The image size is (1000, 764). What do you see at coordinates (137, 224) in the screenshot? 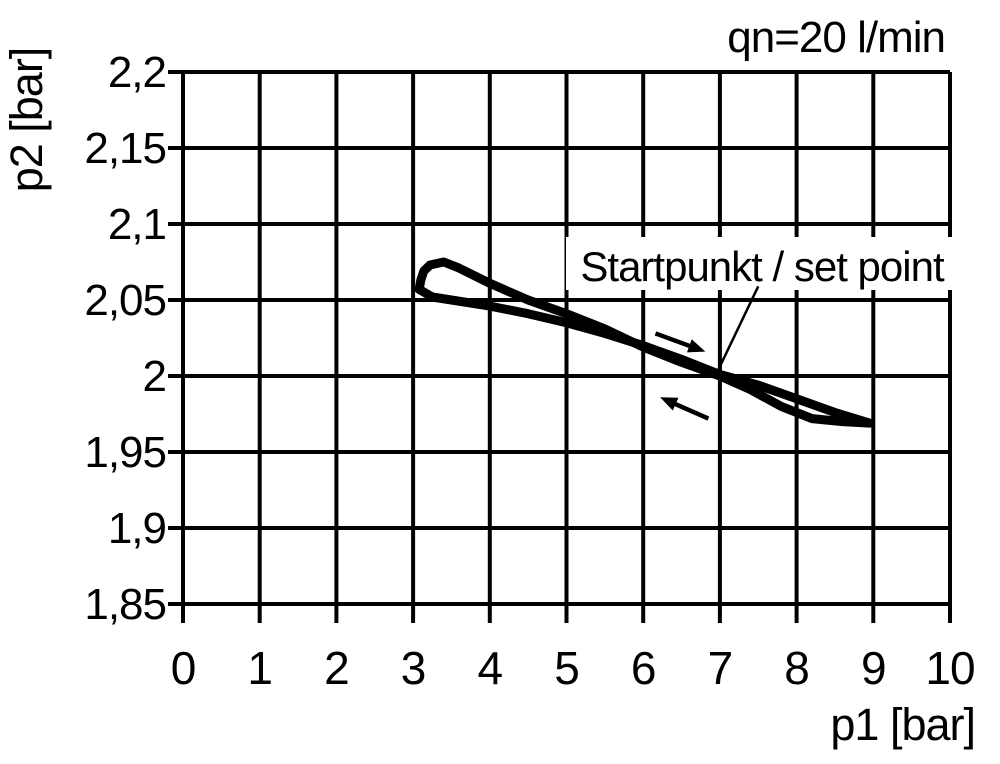
I see `y-tick-label: 2,1` at bounding box center [137, 224].